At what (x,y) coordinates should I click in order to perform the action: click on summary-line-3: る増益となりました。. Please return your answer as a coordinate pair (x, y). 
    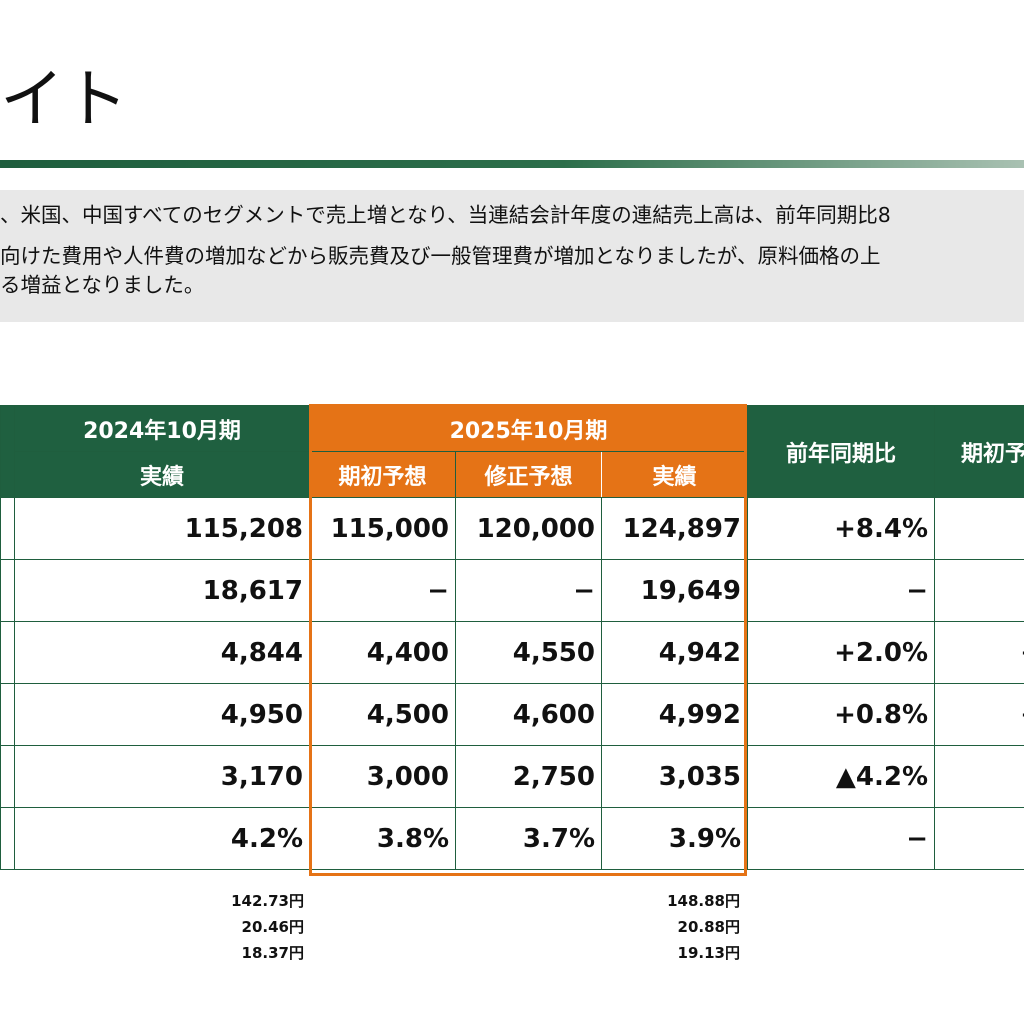
    Looking at the image, I should click on (102, 285).